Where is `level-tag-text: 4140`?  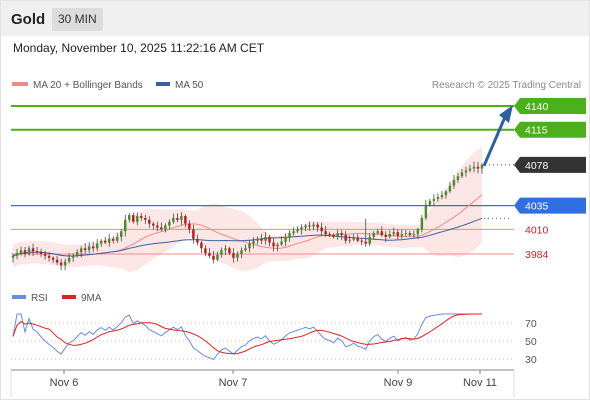 level-tag-text: 4140 is located at coordinates (537, 107).